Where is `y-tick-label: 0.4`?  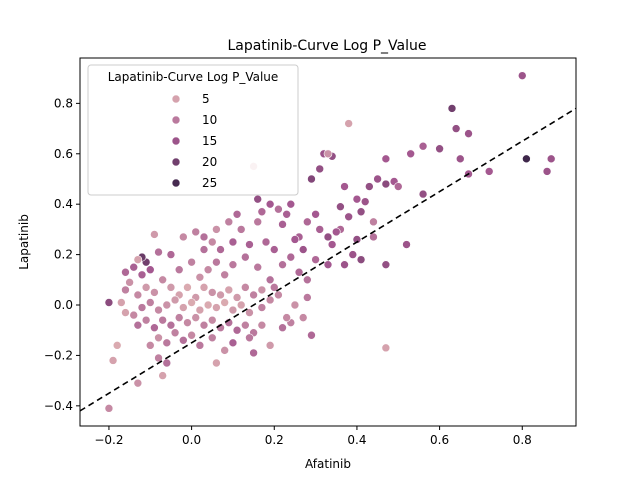 y-tick-label: 0.4 is located at coordinates (63, 204).